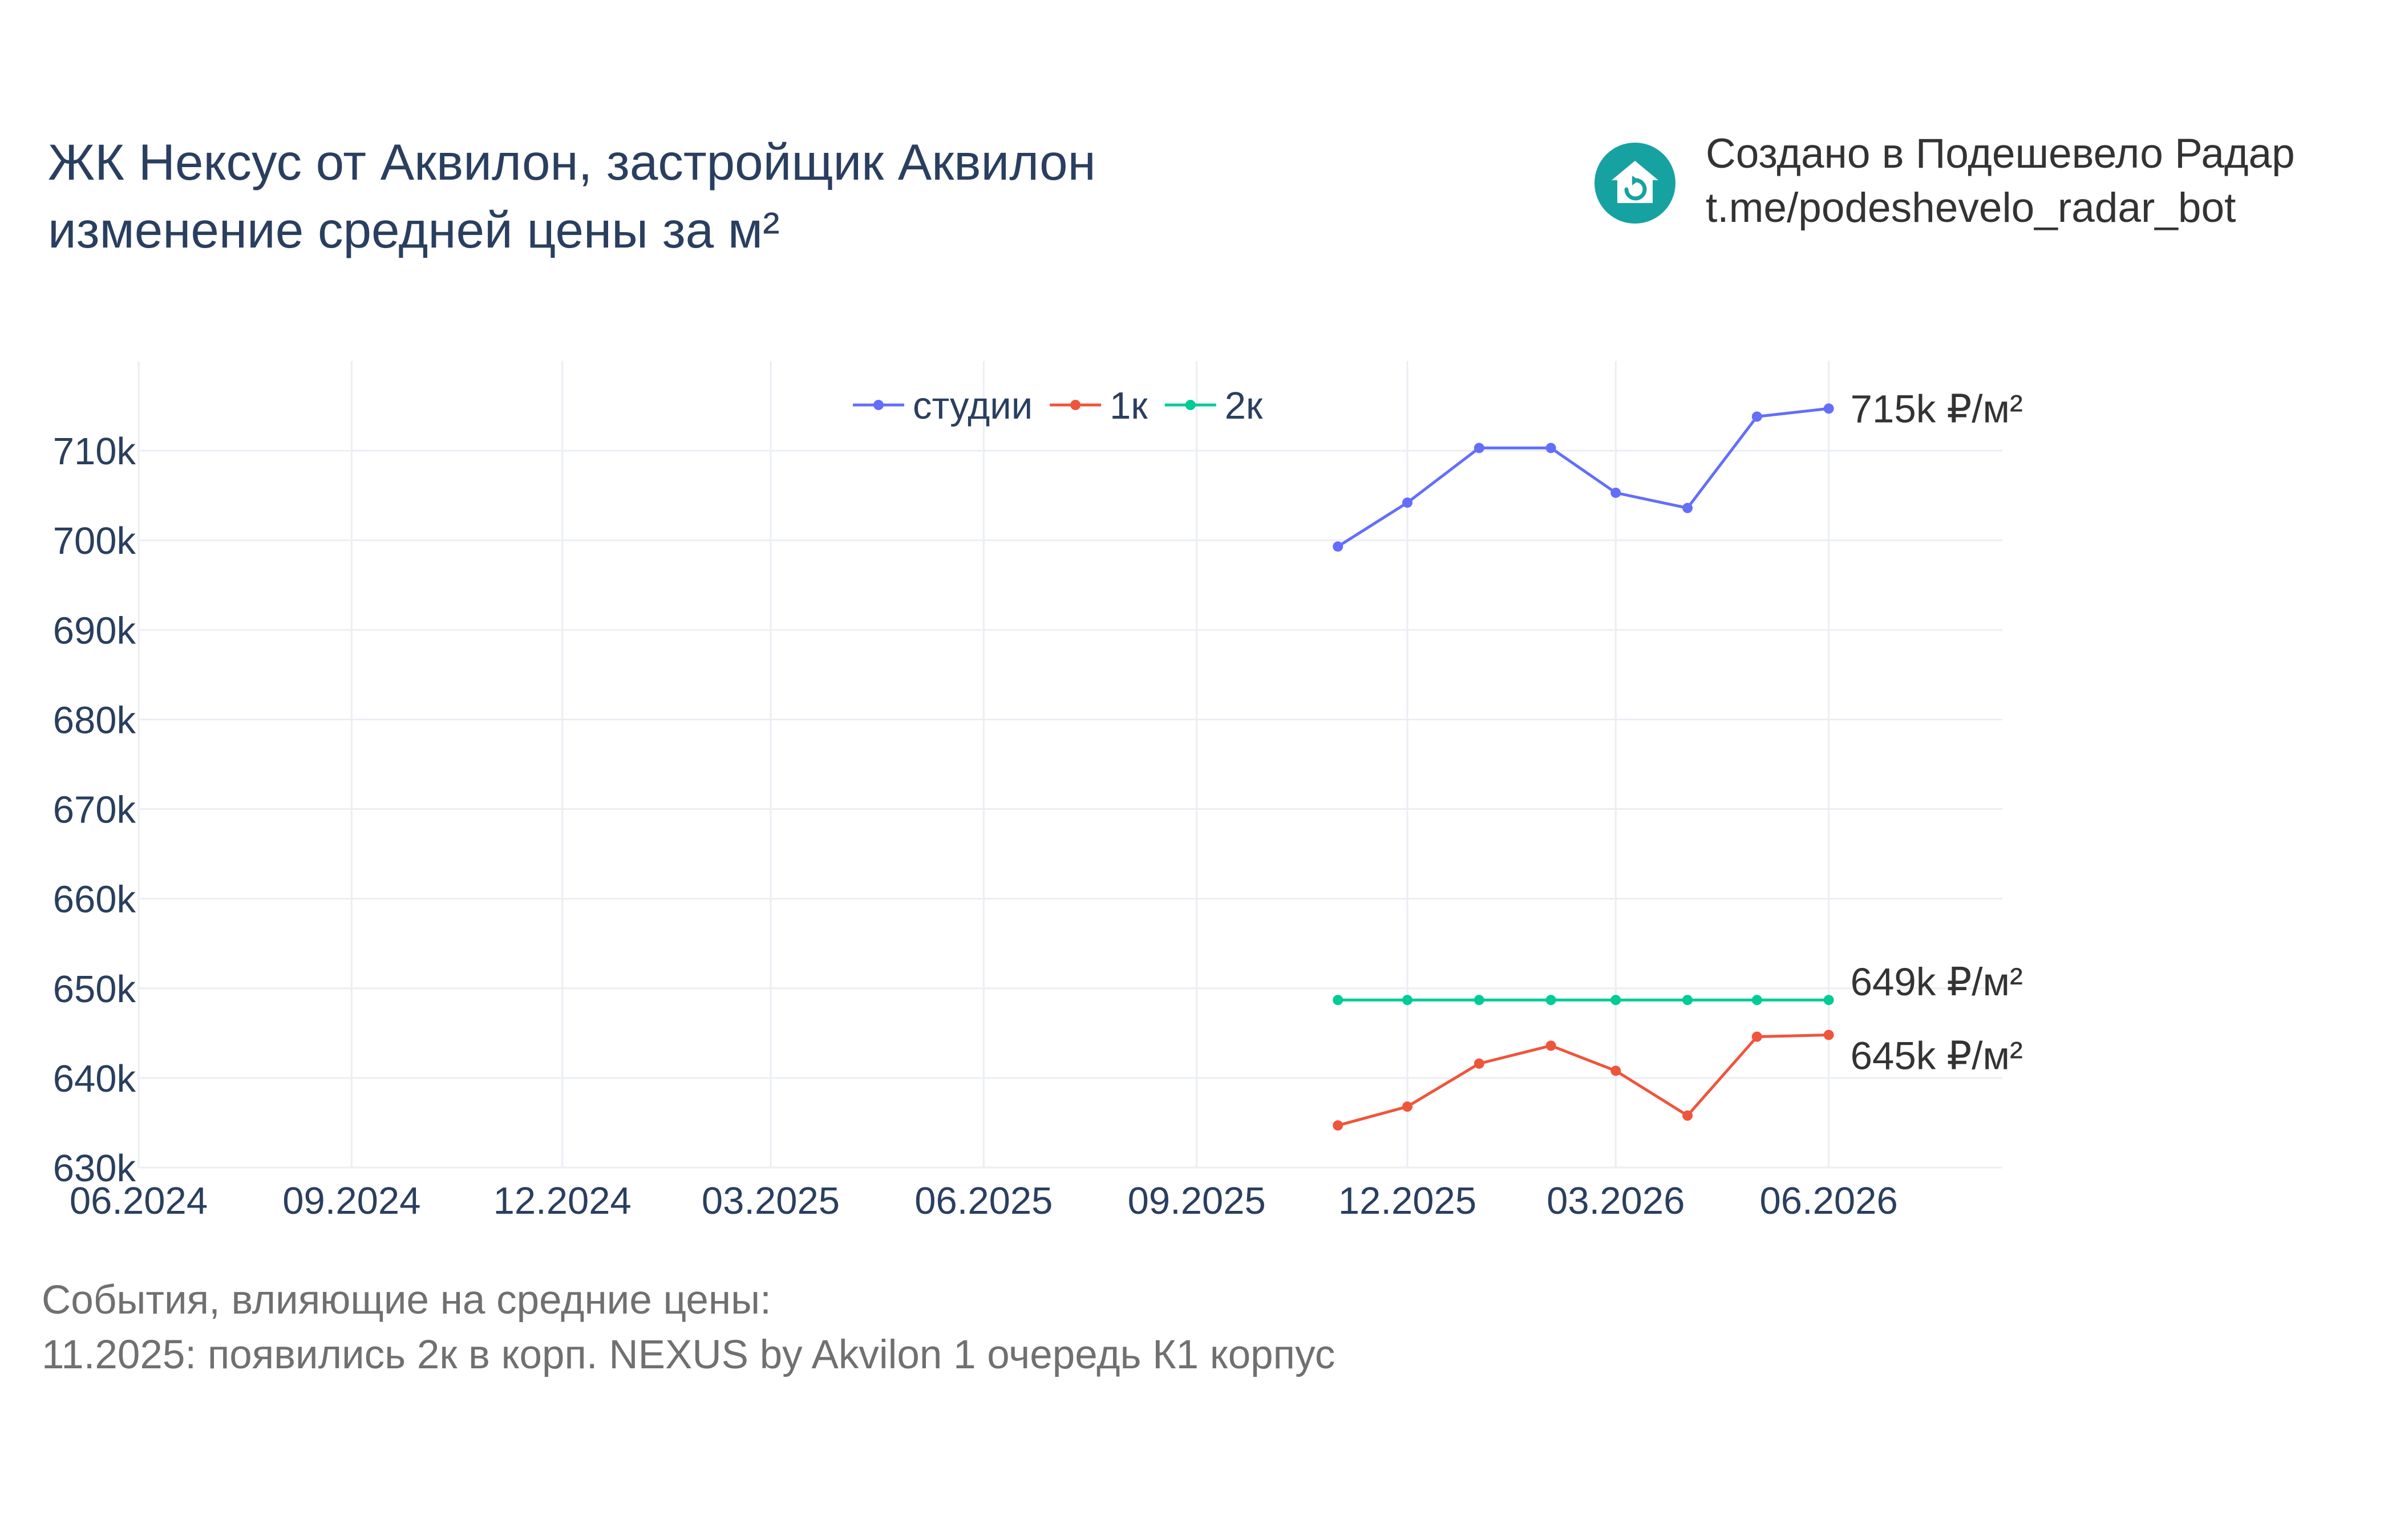 The height and width of the screenshot is (1540, 2396). I want to click on x-tick-label: 09.2024, so click(351, 1201).